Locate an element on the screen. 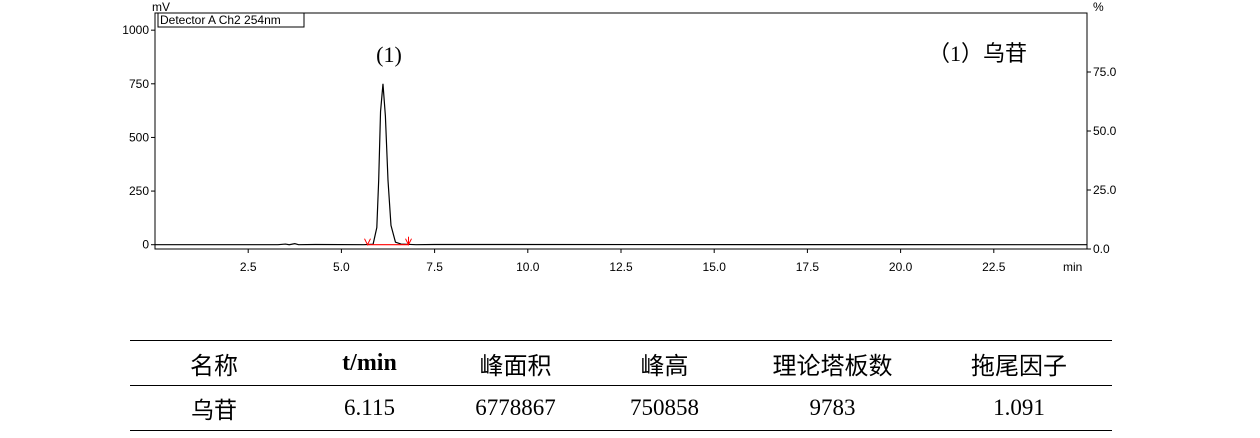 The width and height of the screenshot is (1260, 438). x-tick-label: 12.5 is located at coordinates (621, 267).